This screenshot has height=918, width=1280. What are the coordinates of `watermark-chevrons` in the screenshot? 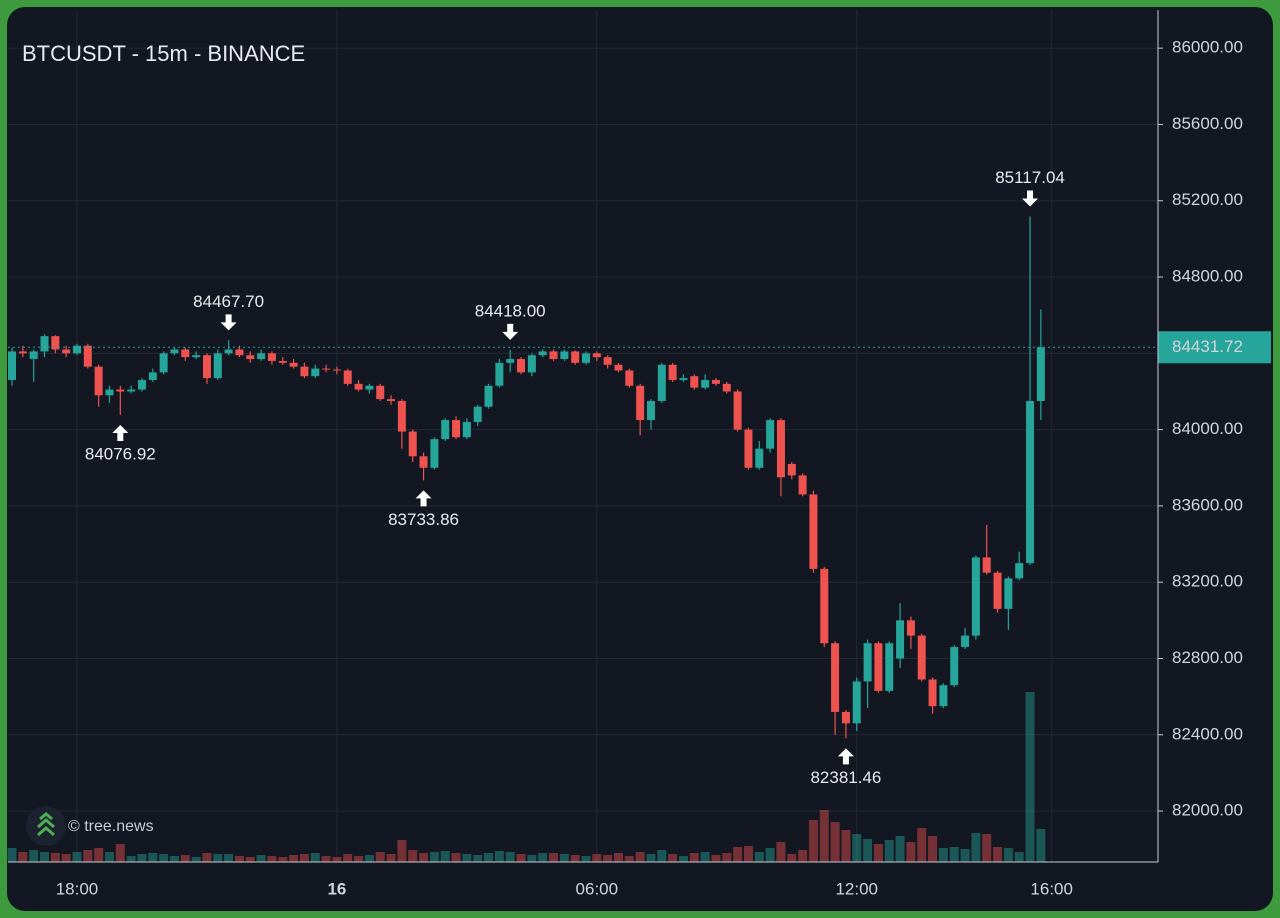 It's located at (46, 824).